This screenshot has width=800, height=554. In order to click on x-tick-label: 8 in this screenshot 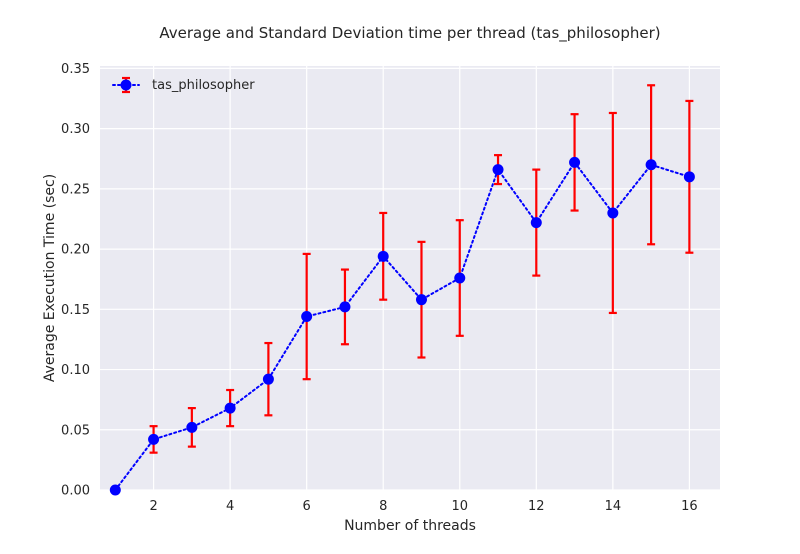, I will do `click(383, 506)`.